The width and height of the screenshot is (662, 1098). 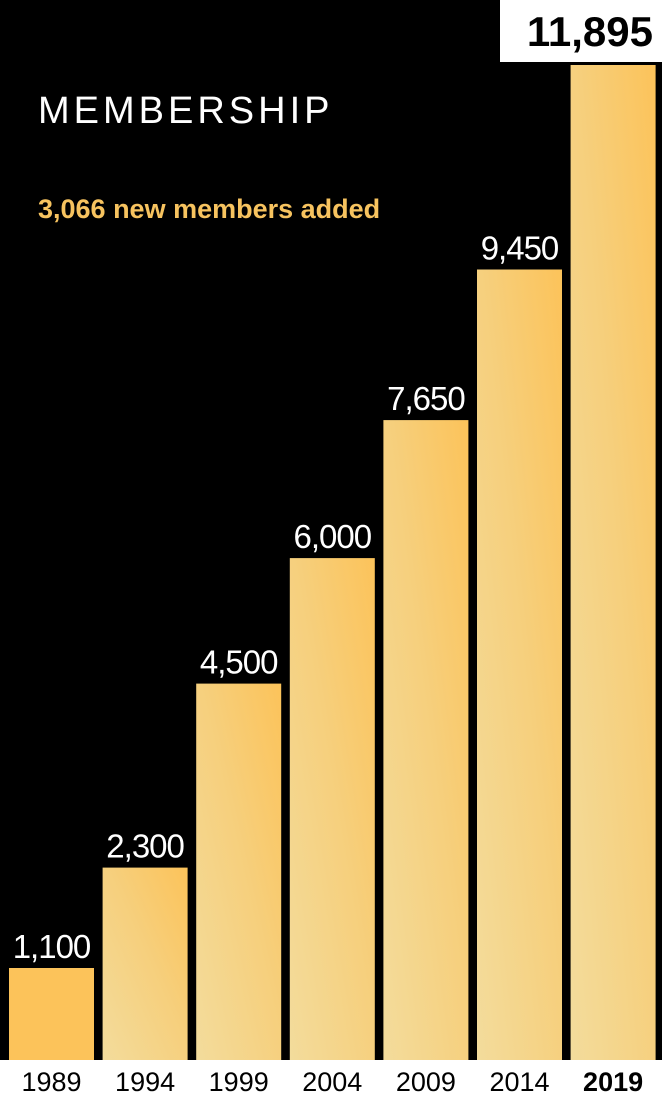 What do you see at coordinates (51, 1014) in the screenshot?
I see `bar-1989` at bounding box center [51, 1014].